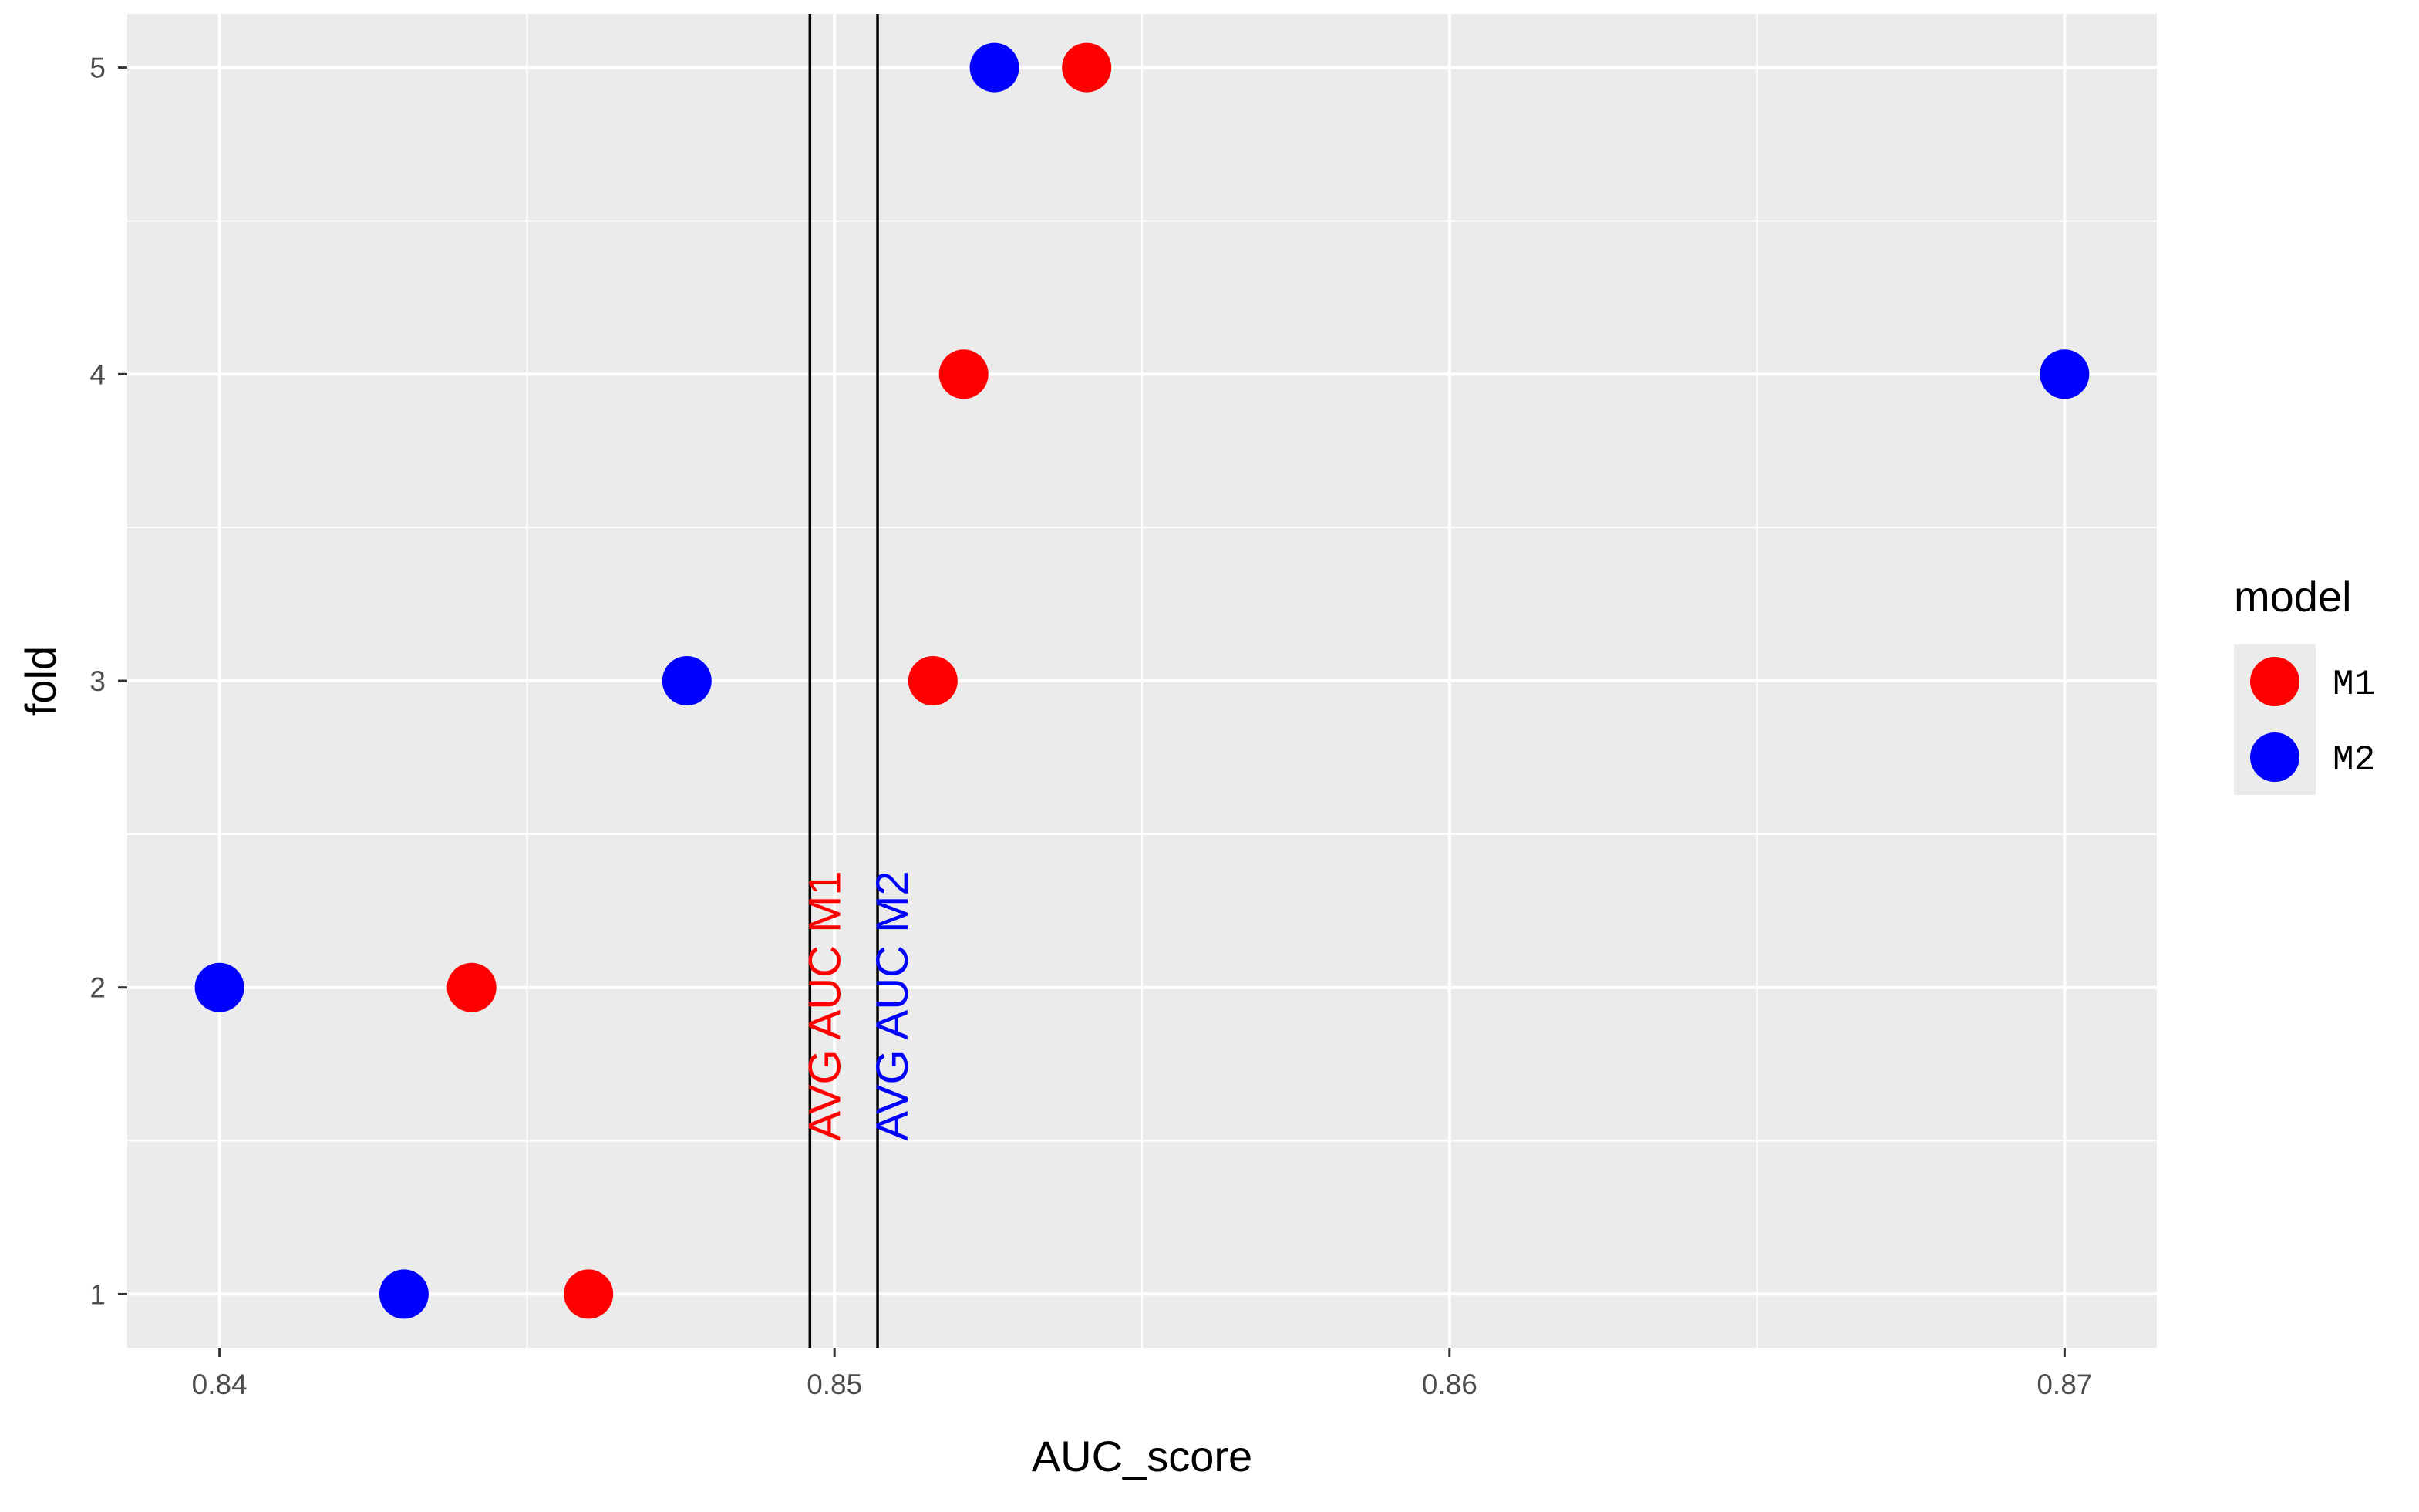 The width and height of the screenshot is (2419, 1512). What do you see at coordinates (893, 1005) in the screenshot?
I see `avg-line-label-2: AVG AUC M2` at bounding box center [893, 1005].